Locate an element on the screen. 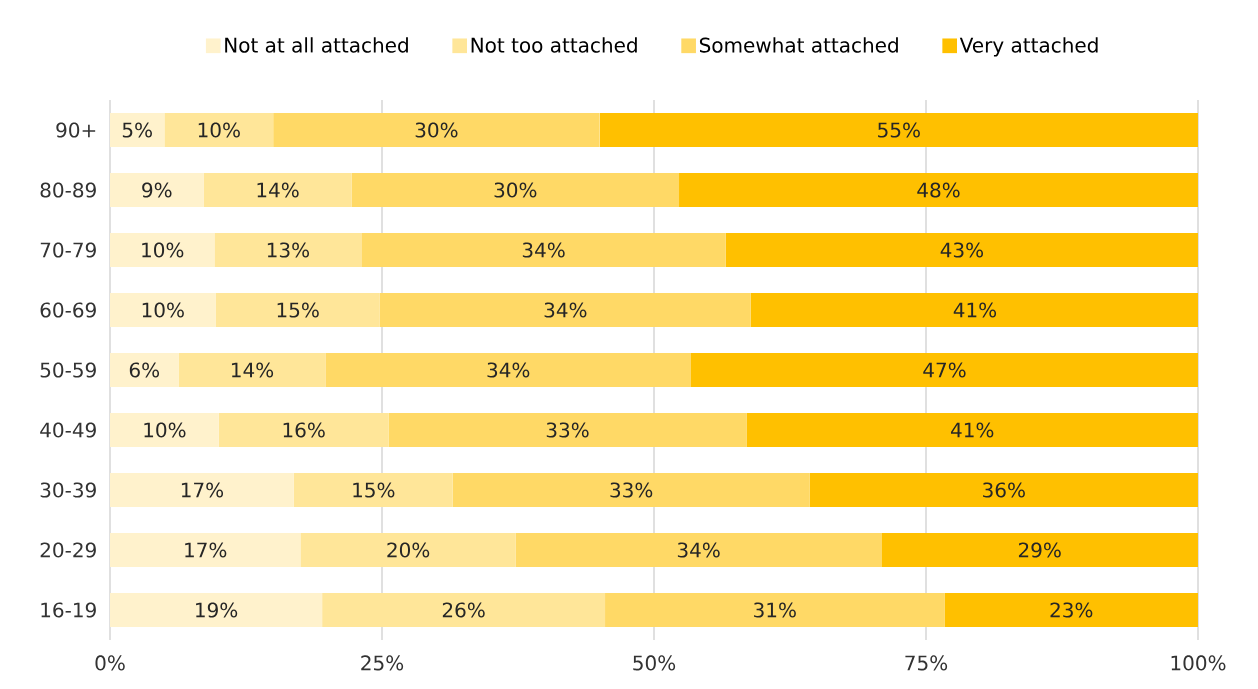 Image resolution: width=1258 pixels, height=689 pixels. x-tick-label: 50% is located at coordinates (654, 663).